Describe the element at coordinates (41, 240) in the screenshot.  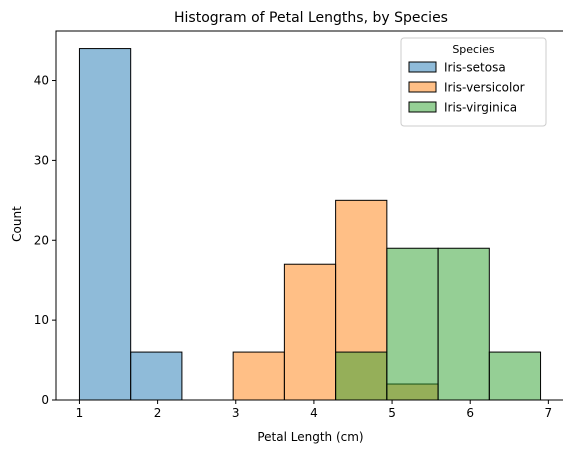
I see `y-tick-label: 20` at that location.